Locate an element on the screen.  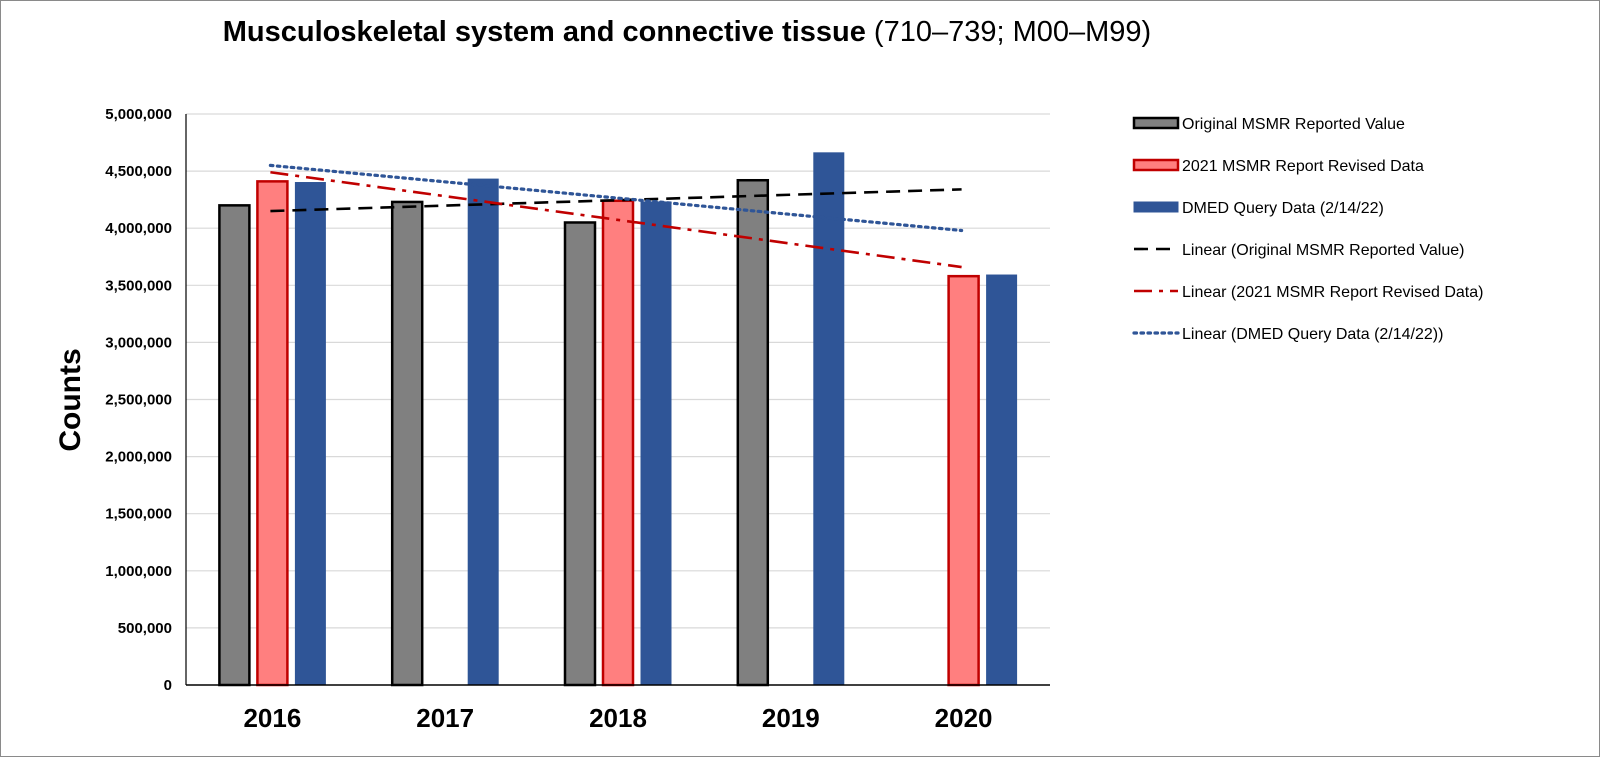
trendline-original is located at coordinates (616, 200).